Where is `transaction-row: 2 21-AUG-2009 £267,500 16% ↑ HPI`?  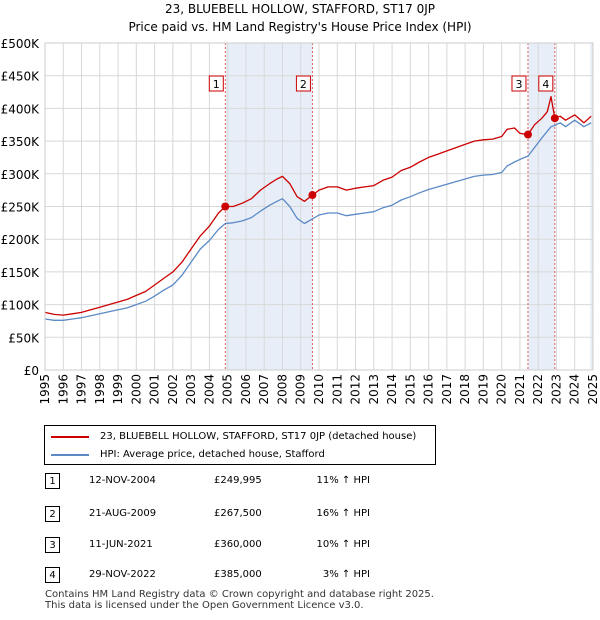 transaction-row: 2 21-AUG-2009 £267,500 16% ↑ HPI is located at coordinates (300, 515).